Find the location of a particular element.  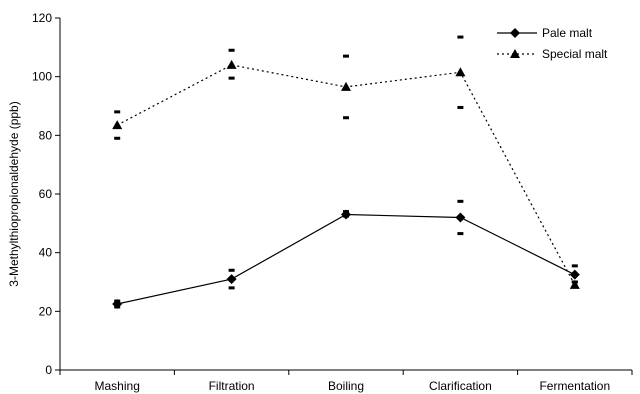

legend: Pale malt Special malt is located at coordinates (552, 43).